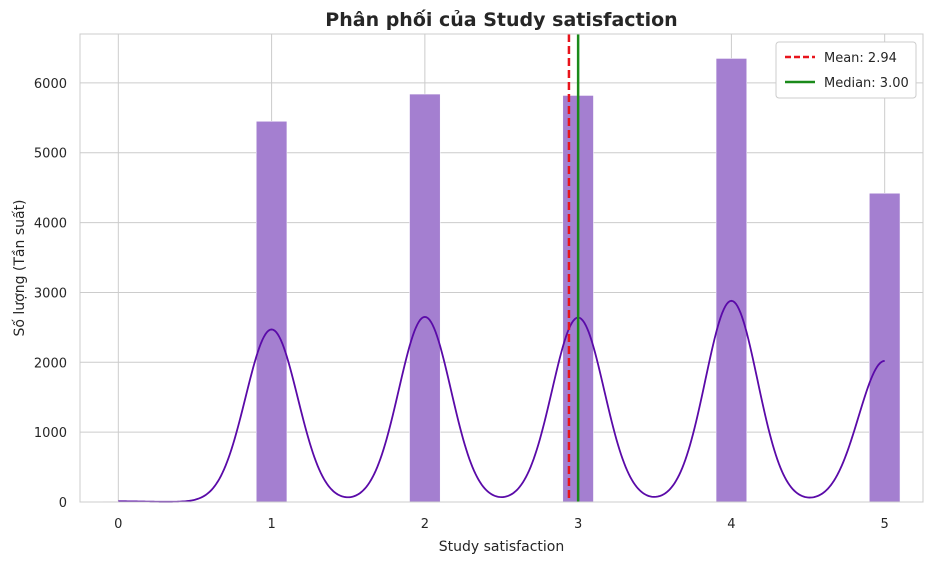 This screenshot has width=934, height=564. I want to click on reference-lines, so click(573, 268).